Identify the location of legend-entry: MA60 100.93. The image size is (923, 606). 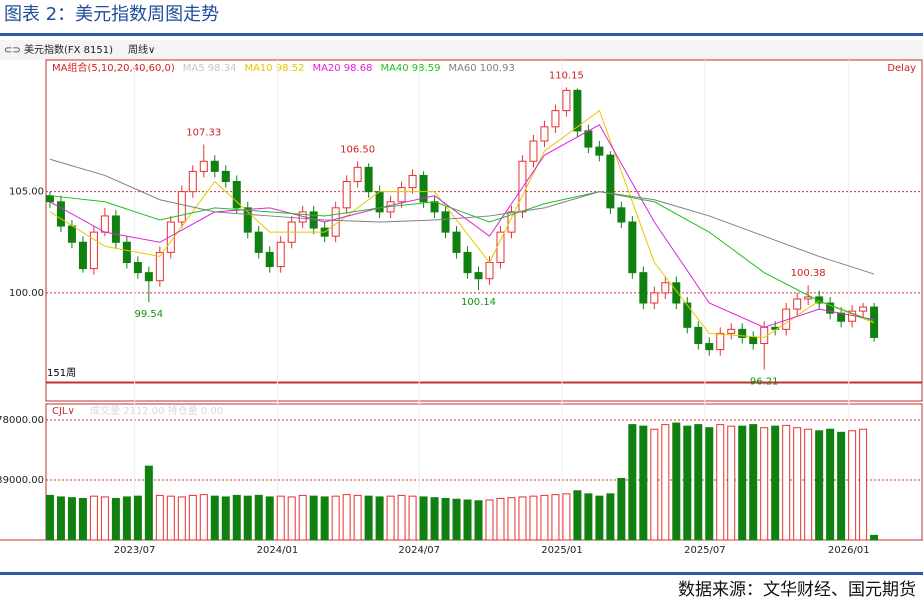
(481, 68).